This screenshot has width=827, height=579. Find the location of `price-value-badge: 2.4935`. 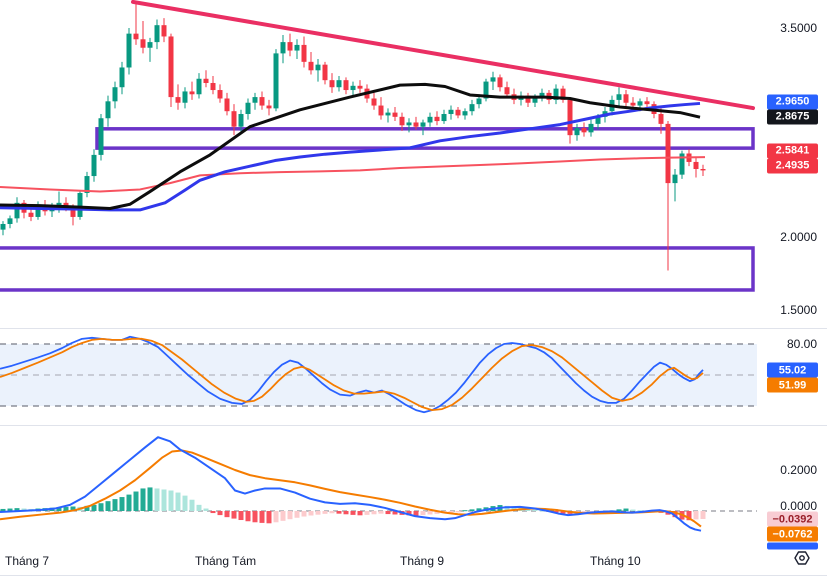

price-value-badge: 2.4935 is located at coordinates (792, 165).